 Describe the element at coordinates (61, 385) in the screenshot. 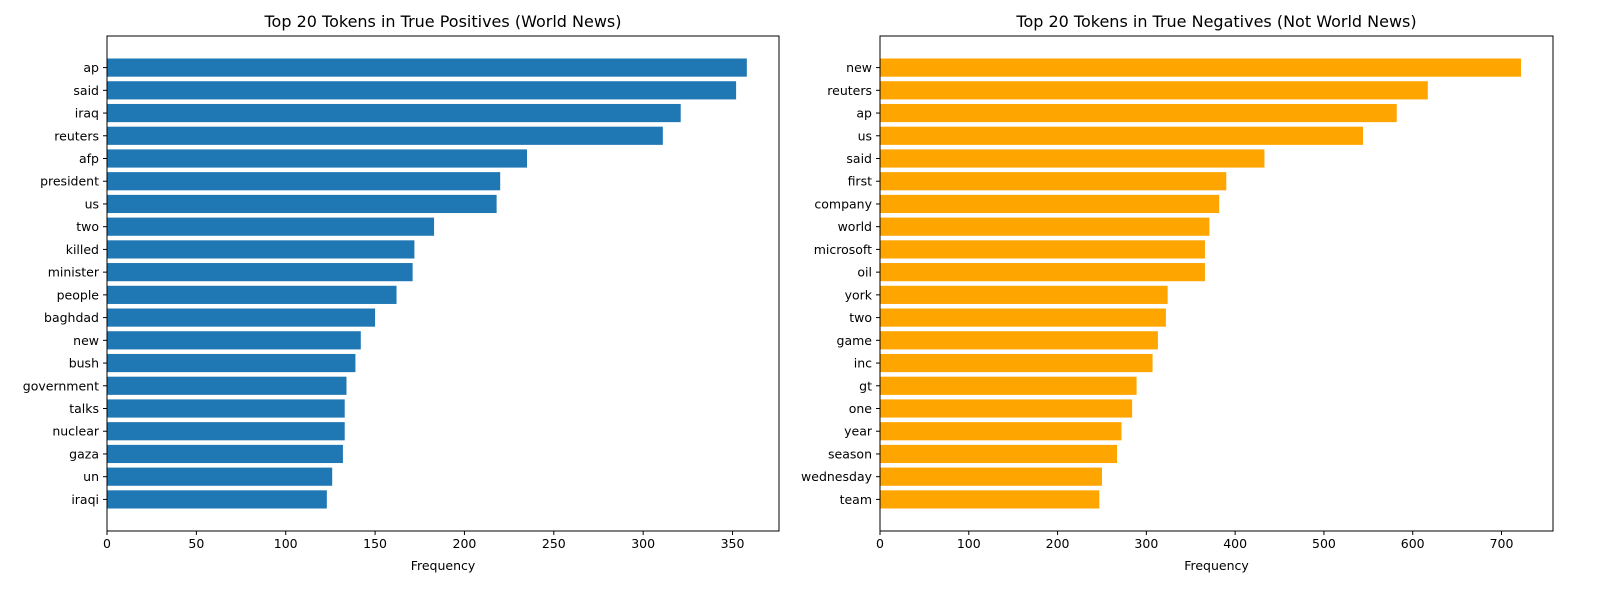

I see `tp-ytick-label: government` at that location.